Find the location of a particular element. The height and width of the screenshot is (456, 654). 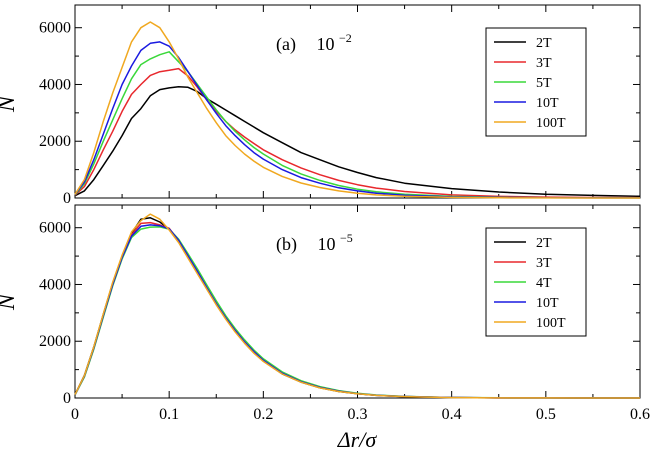

x-axis-label-main: Δr is located at coordinates (348, 439).